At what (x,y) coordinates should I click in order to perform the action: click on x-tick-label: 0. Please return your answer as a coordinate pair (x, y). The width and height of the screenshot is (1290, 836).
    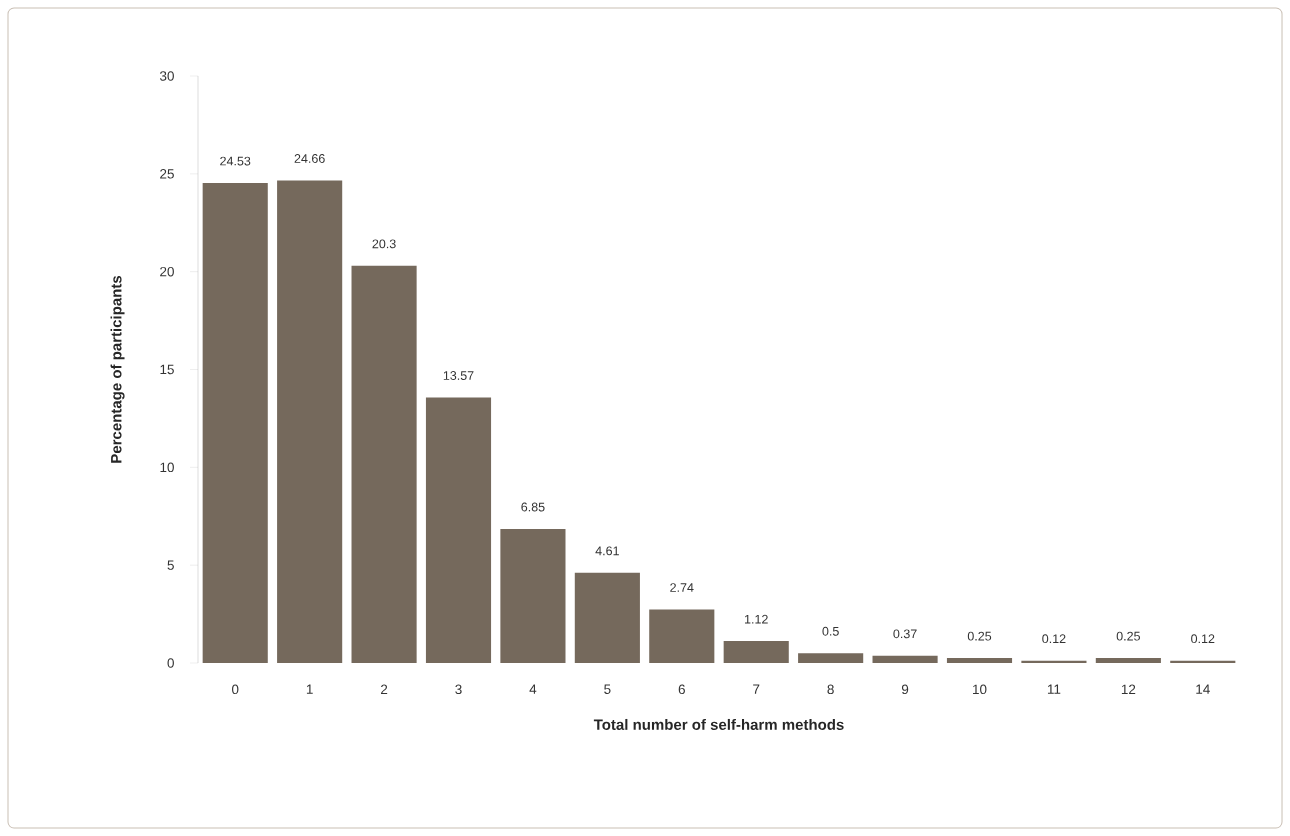
    Looking at the image, I should click on (235, 689).